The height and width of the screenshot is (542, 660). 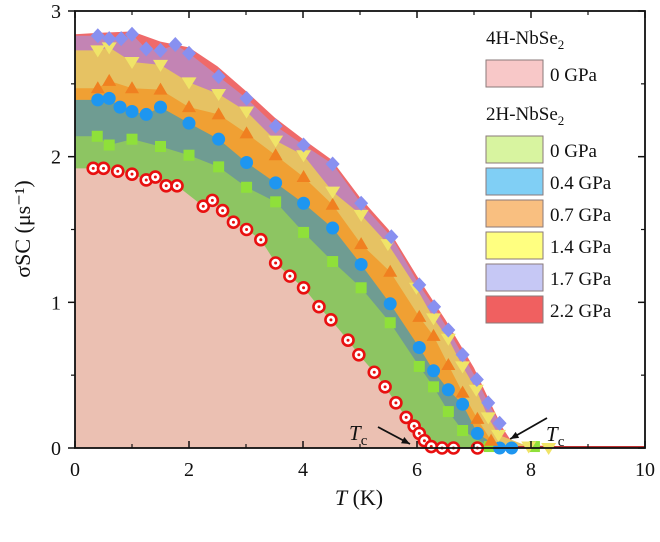 What do you see at coordinates (548, 277) in the screenshot?
I see `legend-item-2H-1.7: 1.7 GPa` at bounding box center [548, 277].